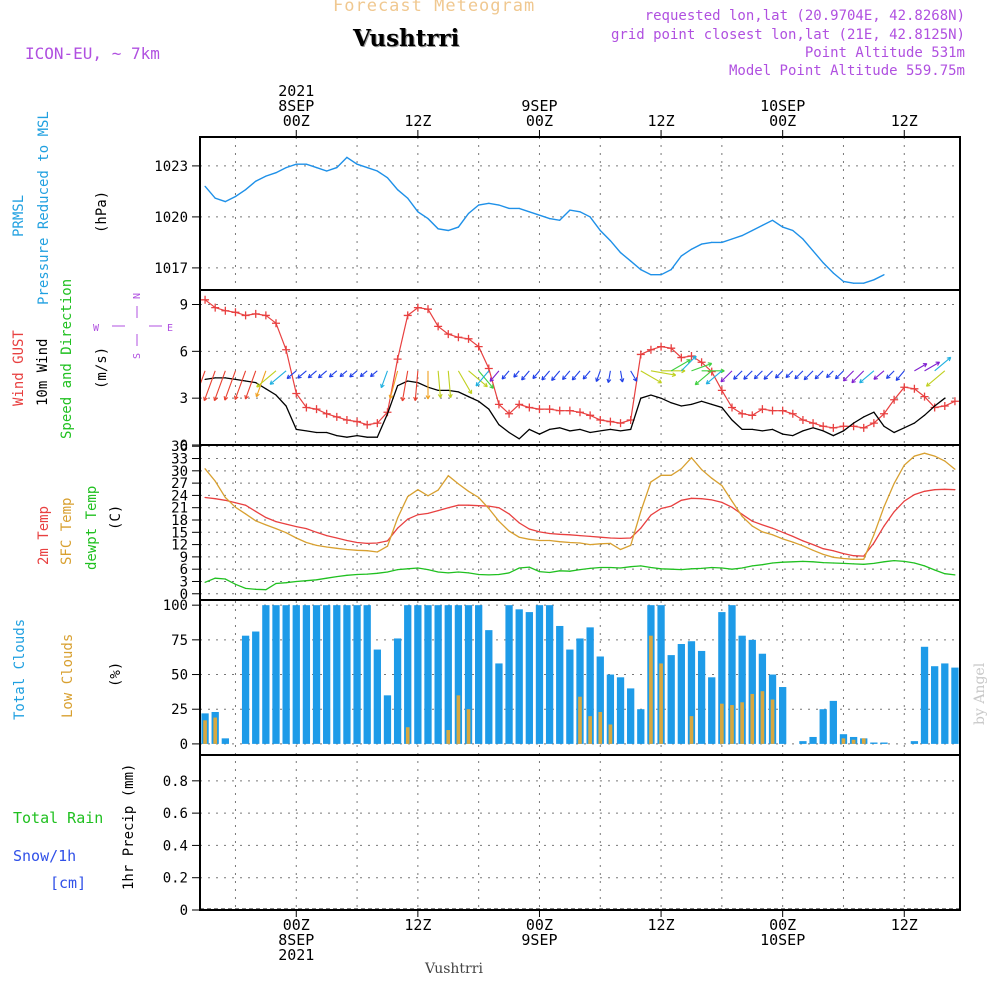 Image resolution: width=1000 pixels, height=1000 pixels. Describe the element at coordinates (179, 509) in the screenshot. I see `y-tick-label: 21` at that location.